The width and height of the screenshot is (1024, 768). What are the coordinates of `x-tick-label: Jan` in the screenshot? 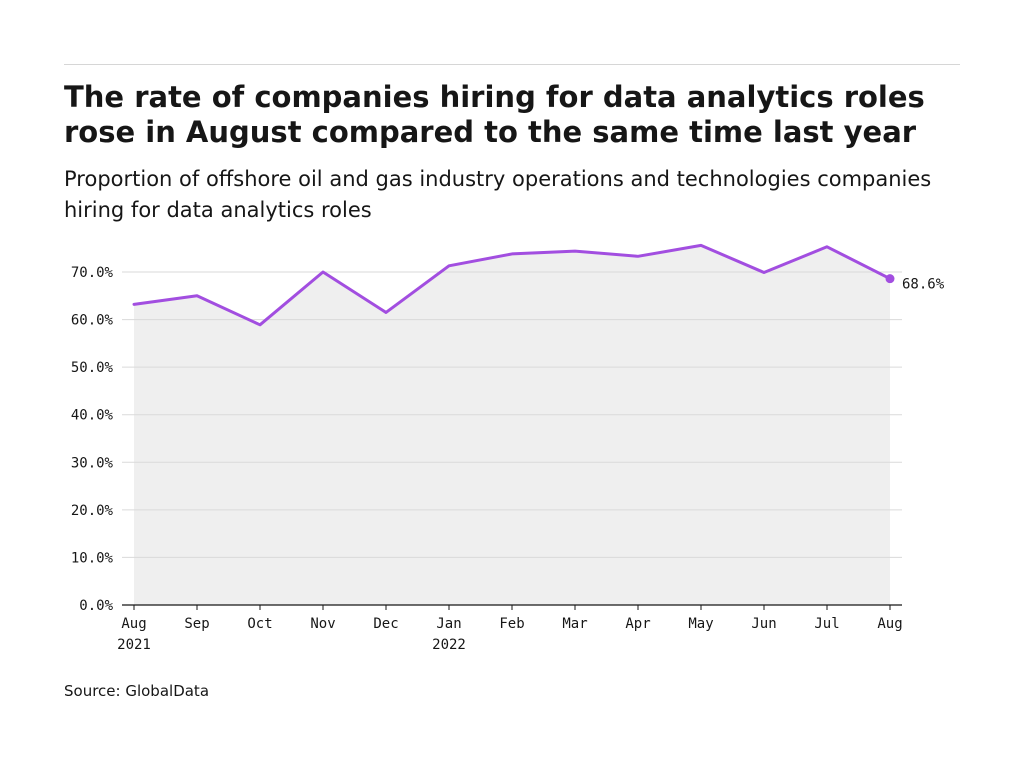 It's located at (448, 624).